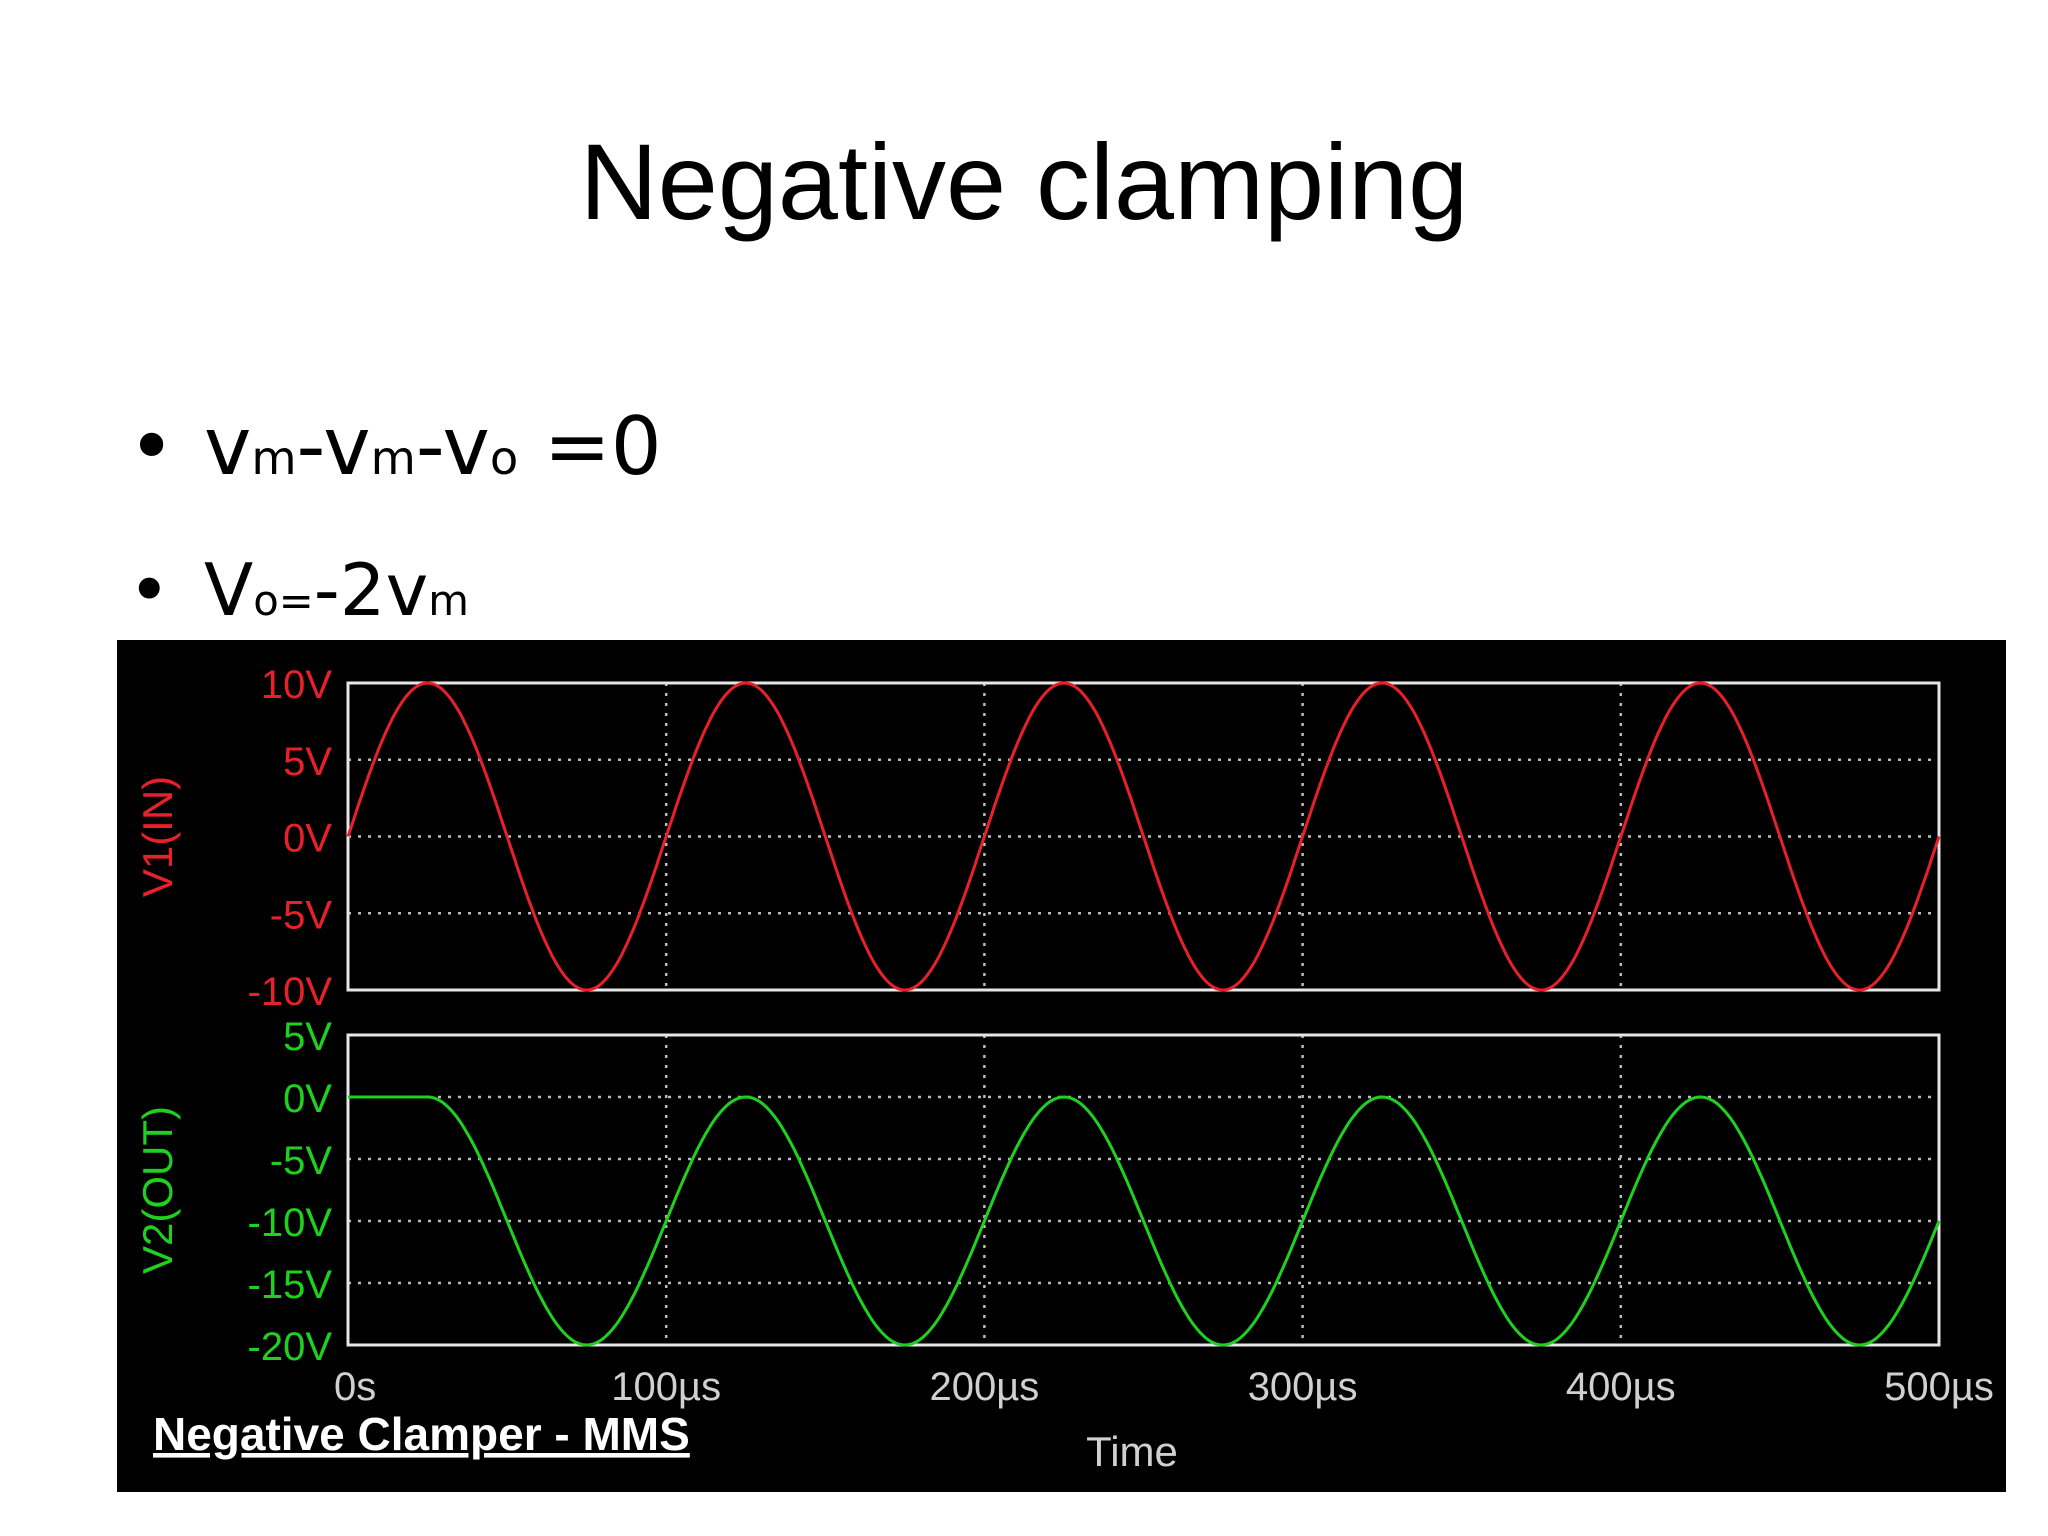  What do you see at coordinates (283, 600) in the screenshot?
I see `equation-subscript: o=` at bounding box center [283, 600].